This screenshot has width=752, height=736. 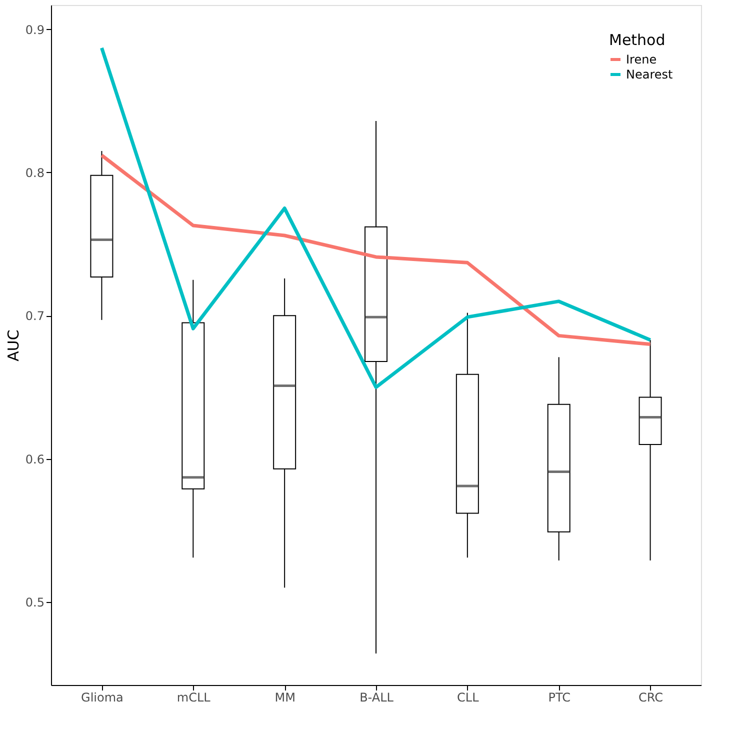 What do you see at coordinates (468, 697) in the screenshot?
I see `x-tick-label: CLL` at bounding box center [468, 697].